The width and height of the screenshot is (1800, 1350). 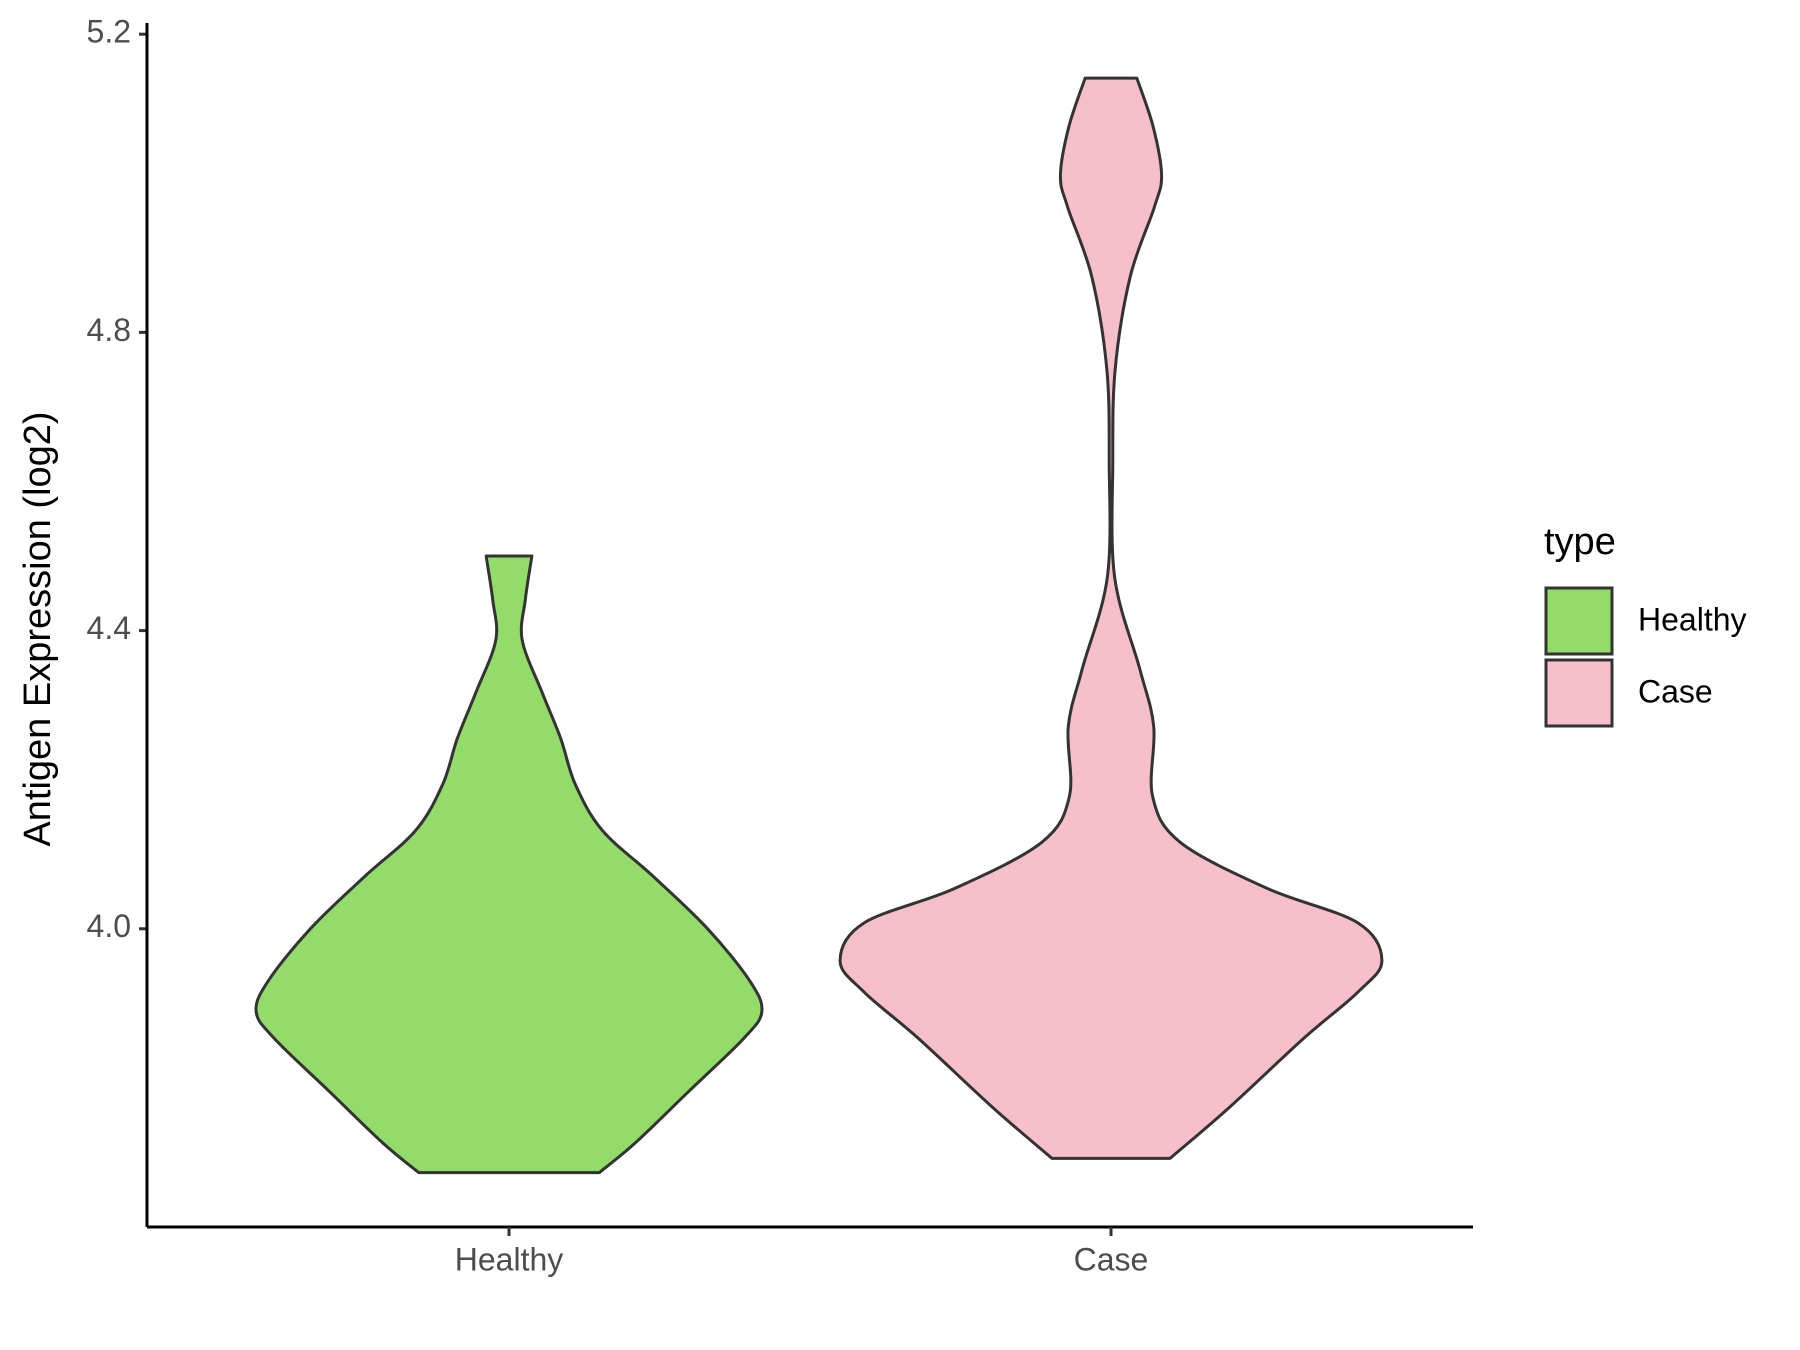 I want to click on x-tick-label: Case, so click(x=1111, y=1259).